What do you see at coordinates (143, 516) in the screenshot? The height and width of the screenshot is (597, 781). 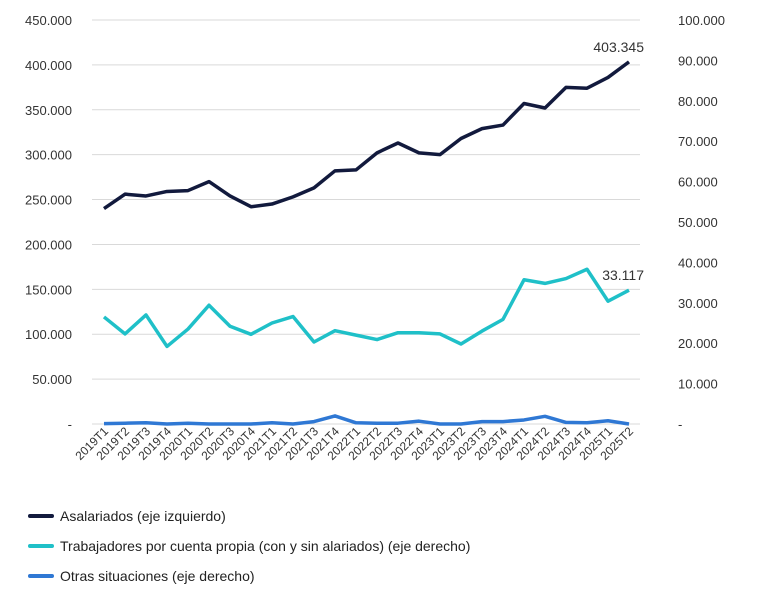 I see `legend-label: Asalariados (eje izquierdo)` at bounding box center [143, 516].